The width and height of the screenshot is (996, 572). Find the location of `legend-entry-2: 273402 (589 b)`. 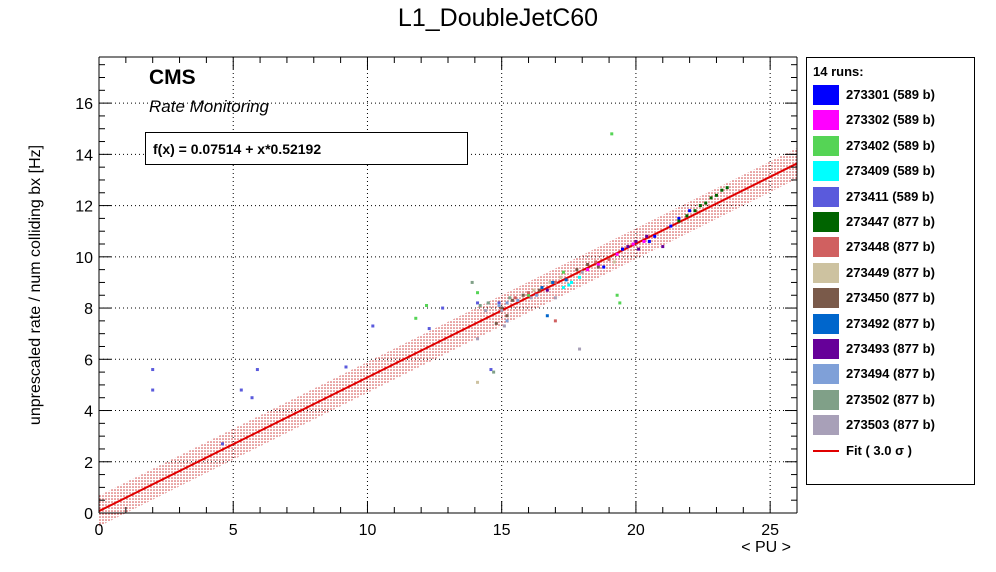

legend-entry-2: 273402 (589 b) is located at coordinates (893, 146).